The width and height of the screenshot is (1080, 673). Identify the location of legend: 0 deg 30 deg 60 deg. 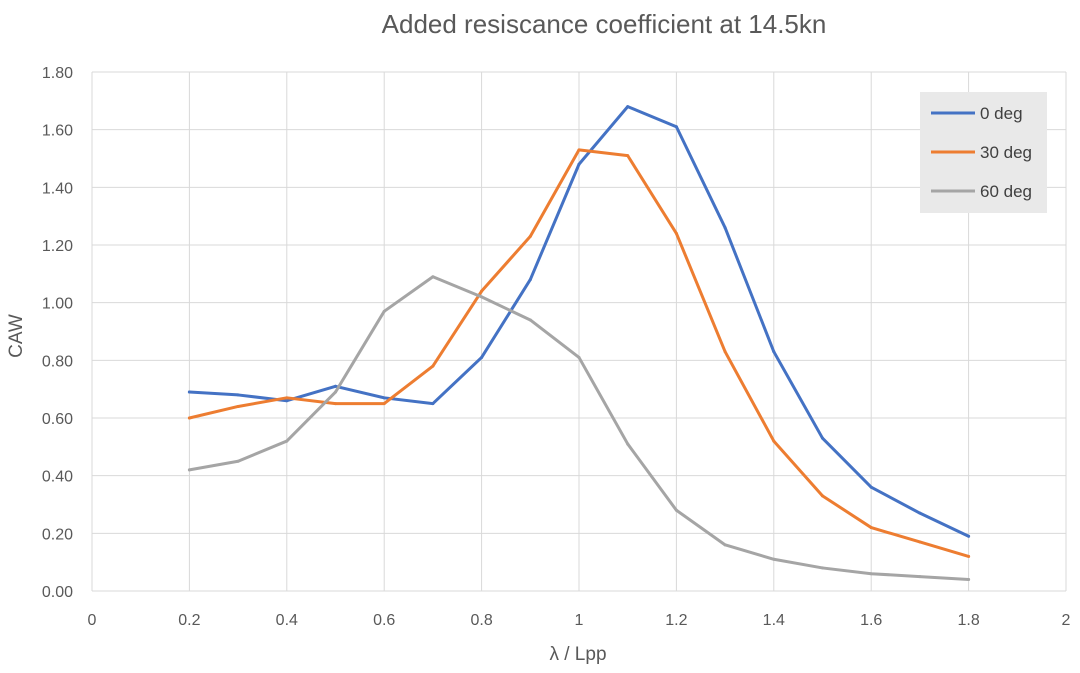
(983, 152).